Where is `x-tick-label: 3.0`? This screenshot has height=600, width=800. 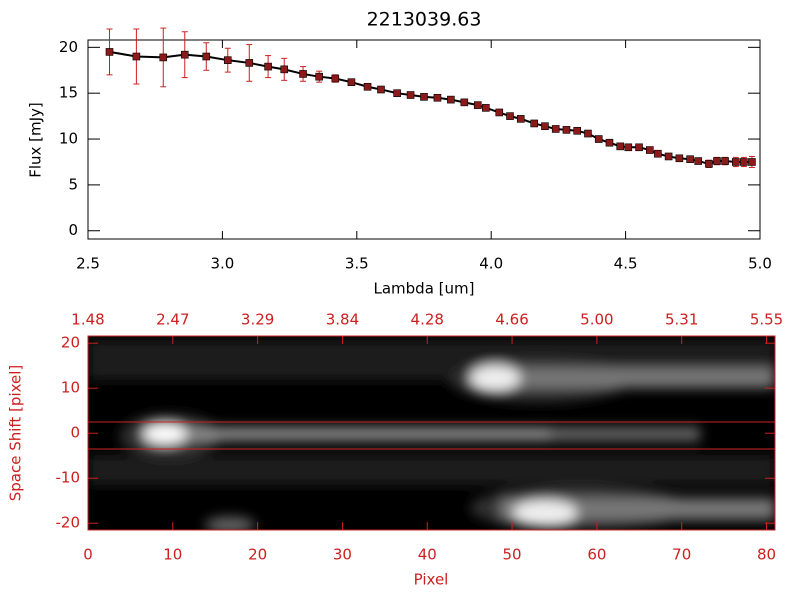
x-tick-label: 3.0 is located at coordinates (222, 264).